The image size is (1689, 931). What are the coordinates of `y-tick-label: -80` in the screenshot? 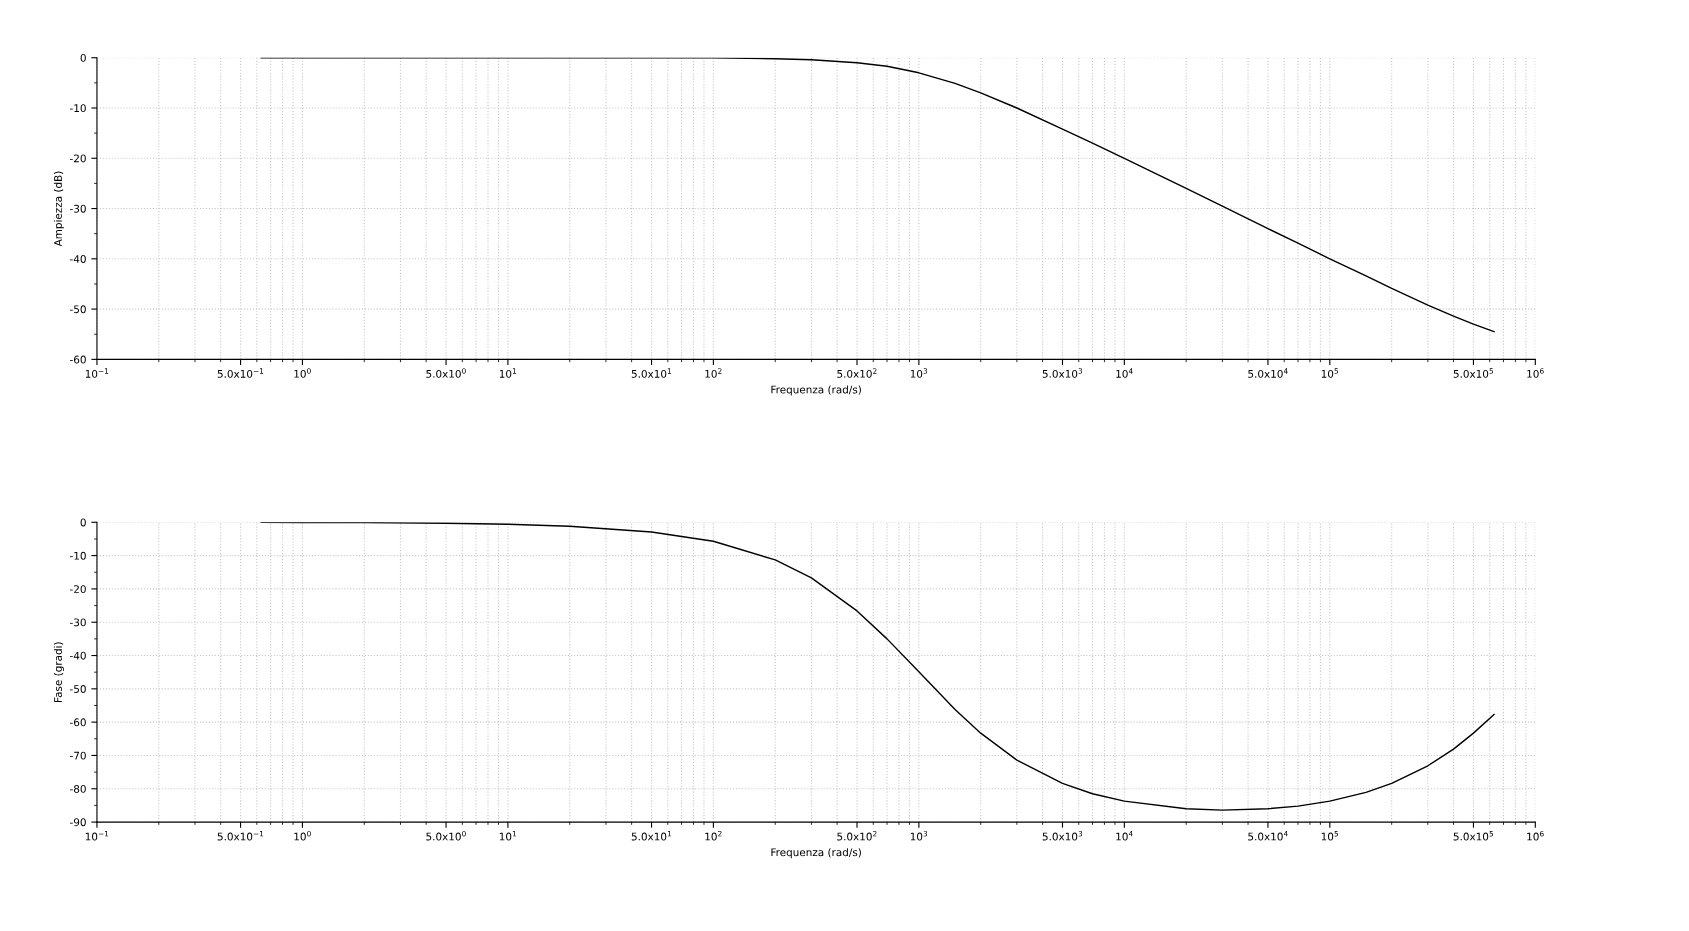 It's located at (78, 788).